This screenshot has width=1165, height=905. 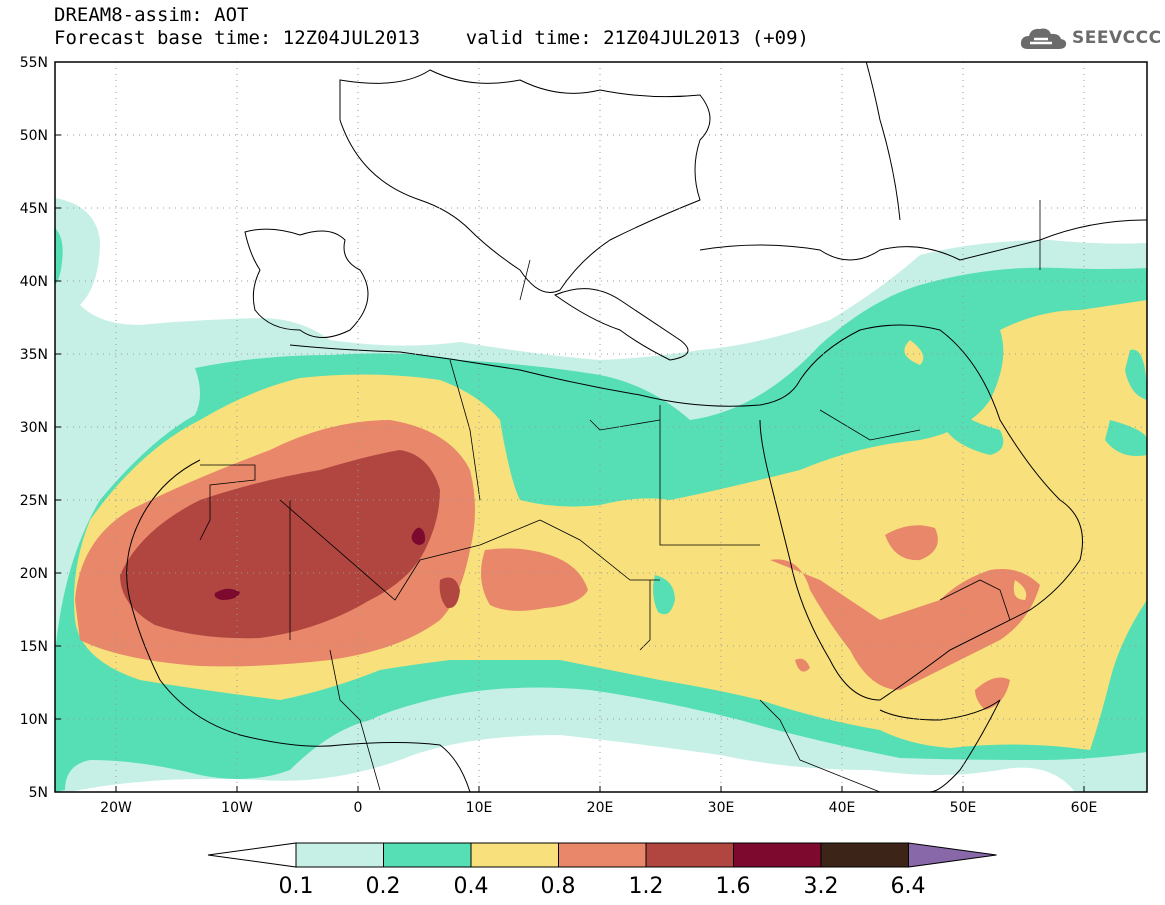 What do you see at coordinates (842, 808) in the screenshot?
I see `lon-label: 40E` at bounding box center [842, 808].